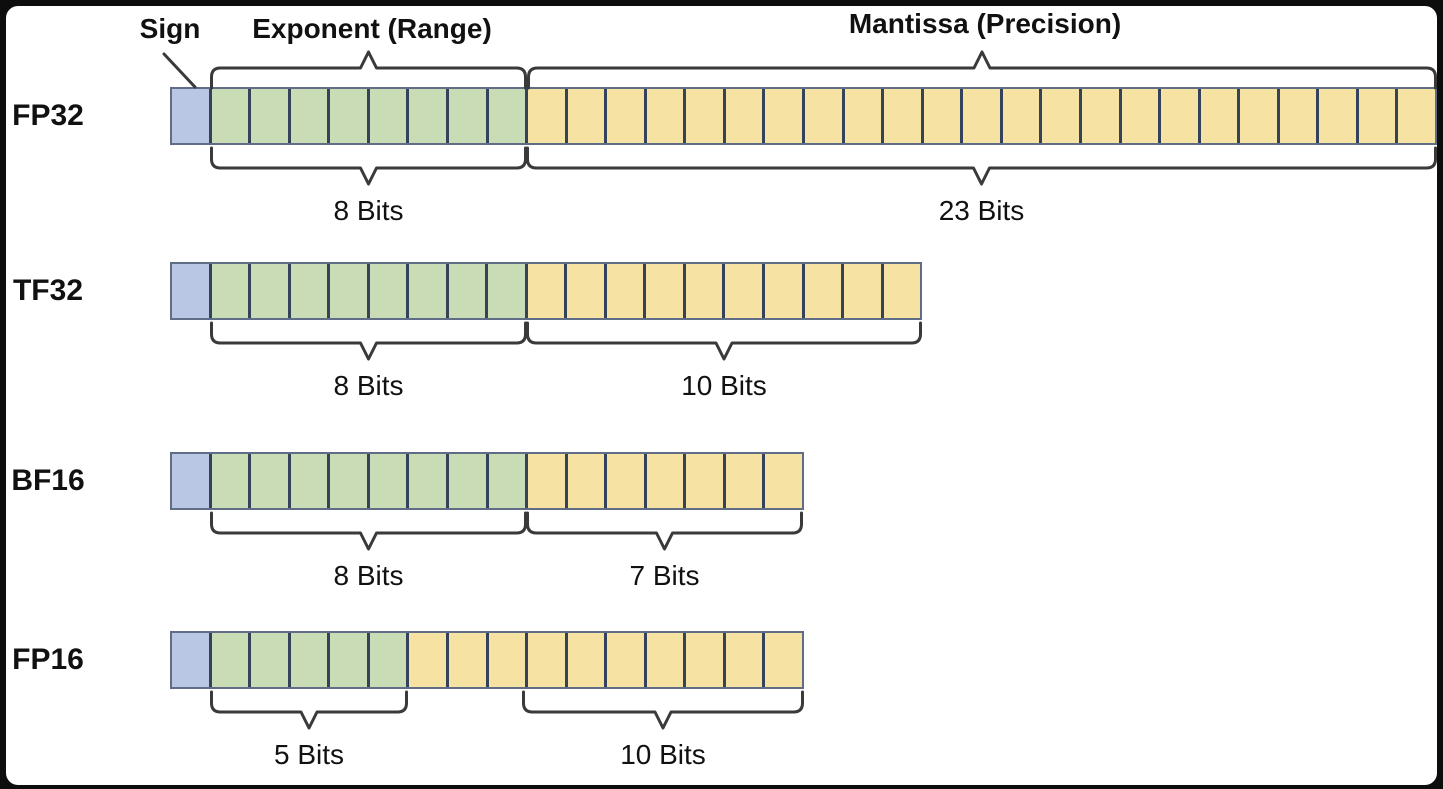 This screenshot has width=1443, height=789. Describe the element at coordinates (982, 70) in the screenshot. I see `mantissa-top-brace` at that location.